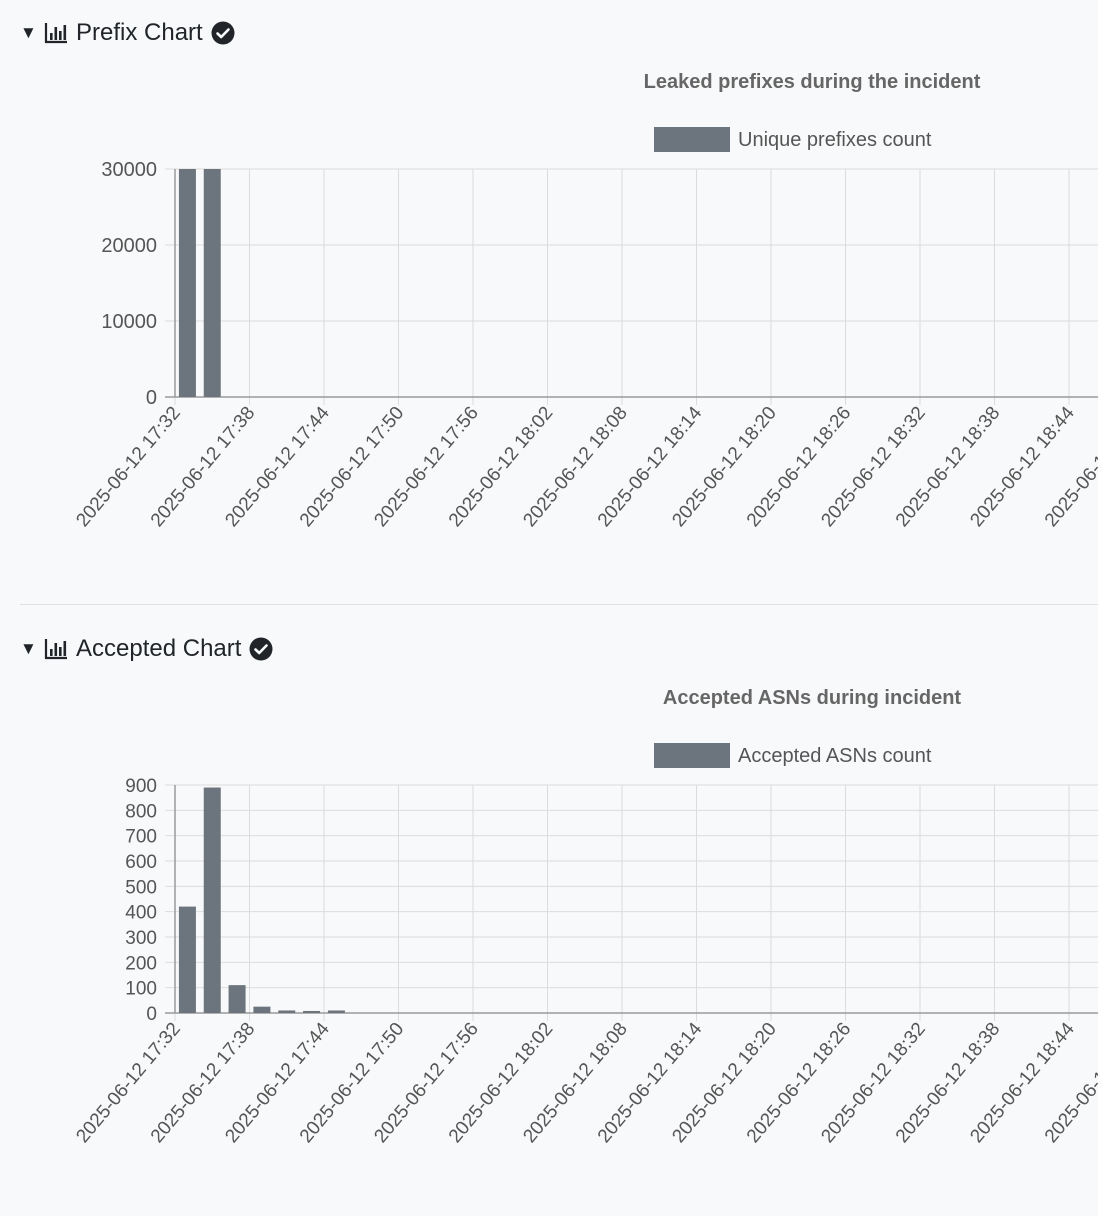  Describe the element at coordinates (141, 837) in the screenshot. I see `y-tick-label: 700` at that location.